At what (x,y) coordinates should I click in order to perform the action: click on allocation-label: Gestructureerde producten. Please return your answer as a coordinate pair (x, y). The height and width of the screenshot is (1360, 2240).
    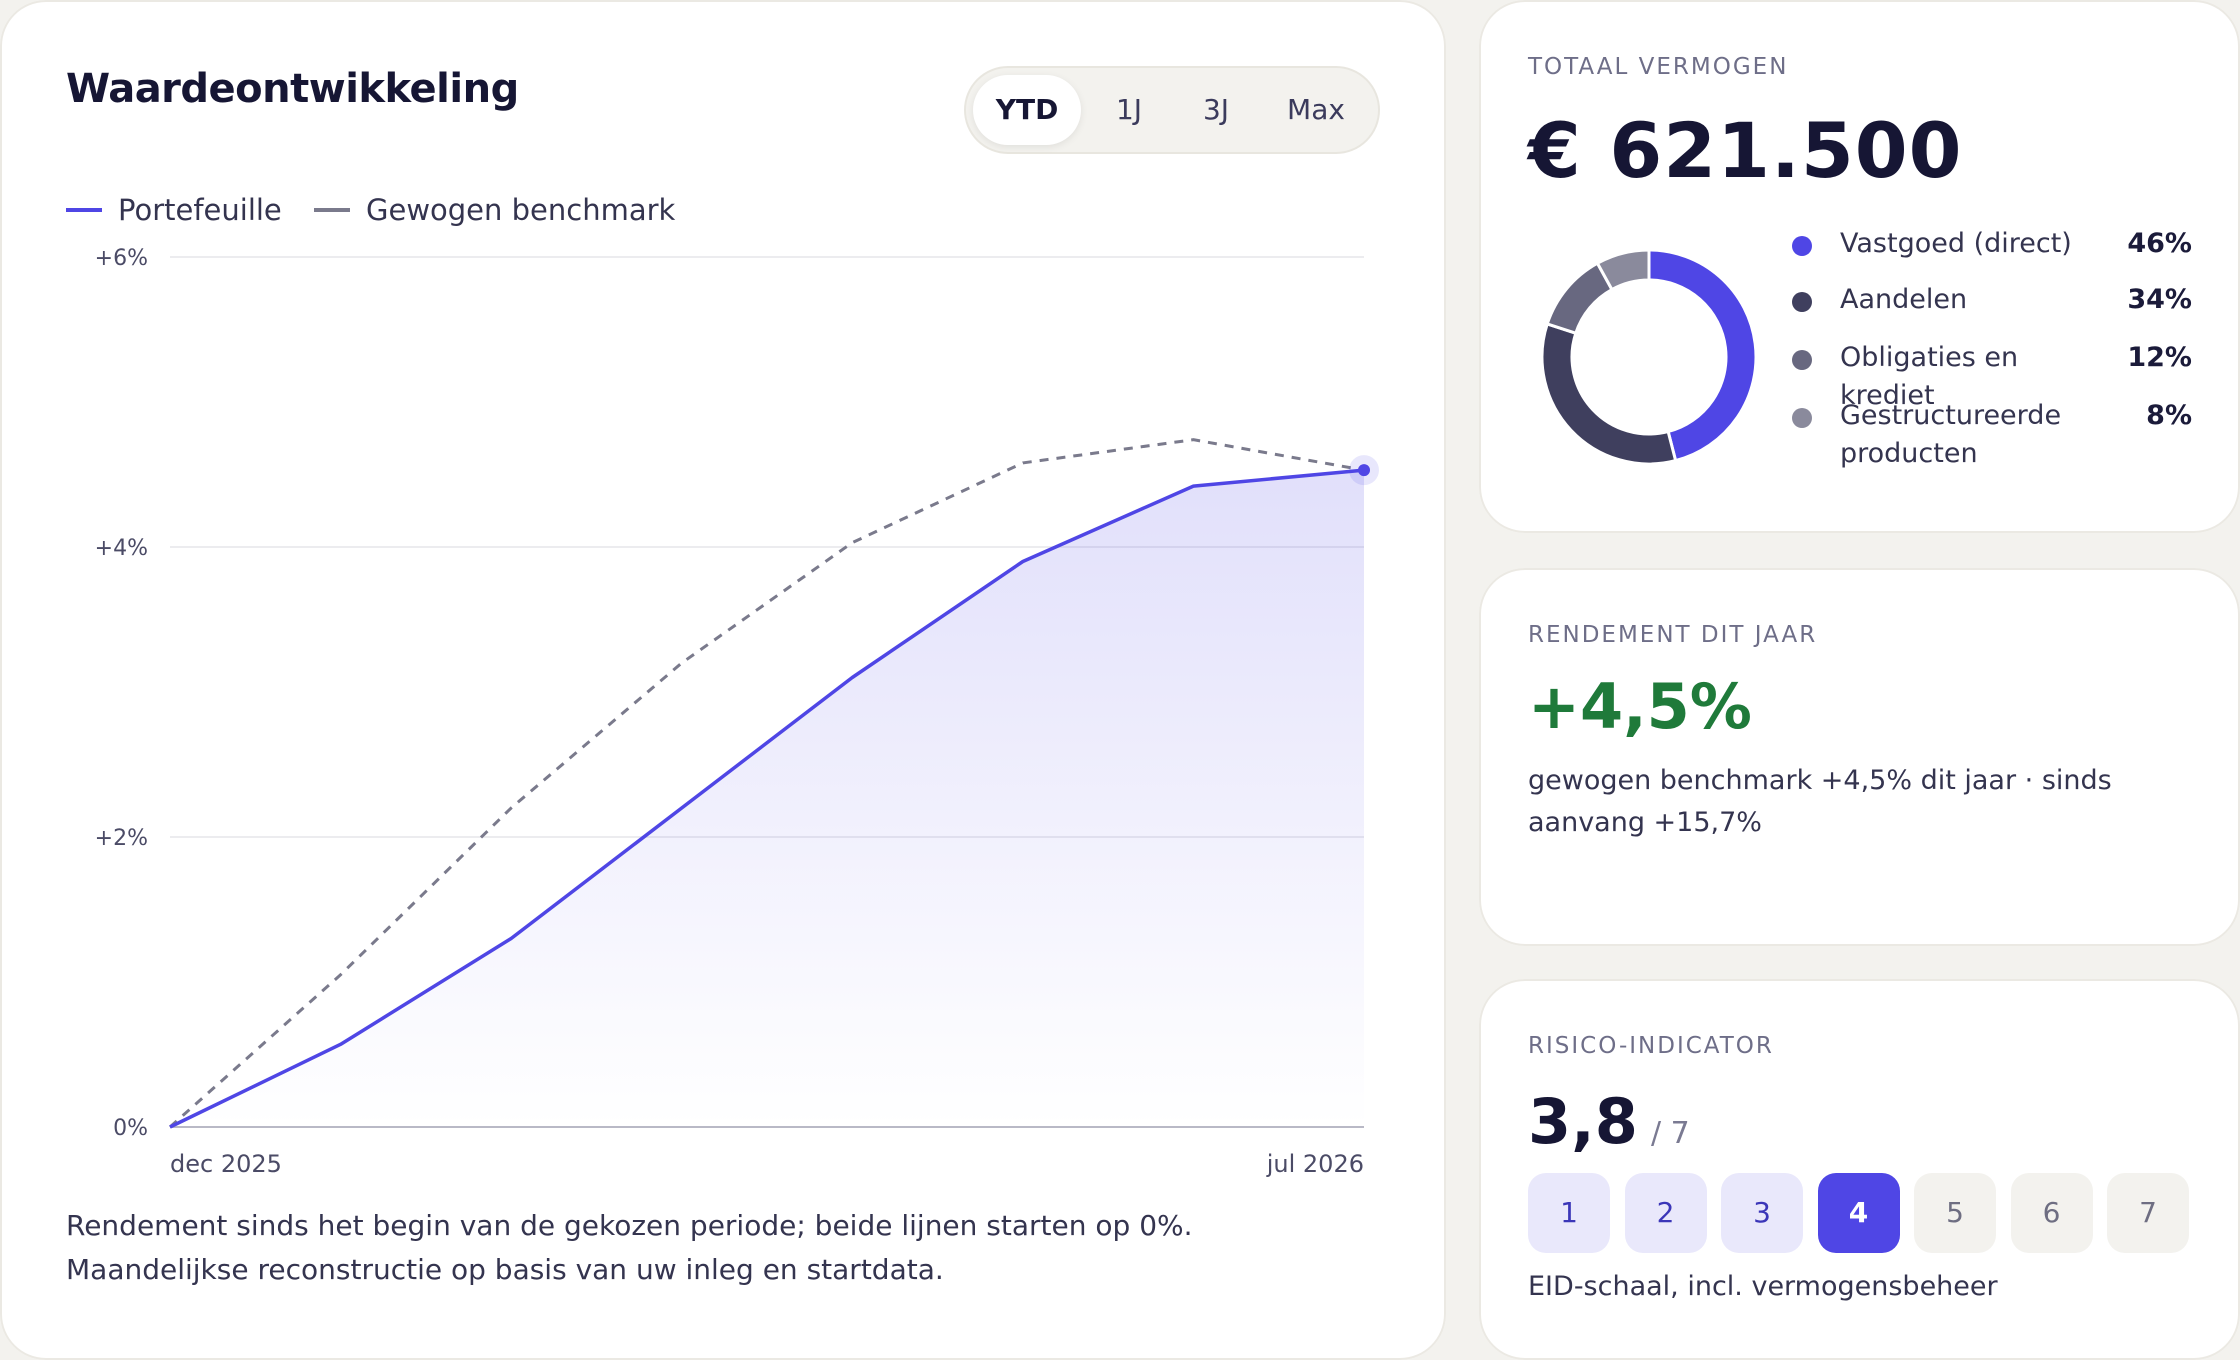
    Looking at the image, I should click on (1951, 434).